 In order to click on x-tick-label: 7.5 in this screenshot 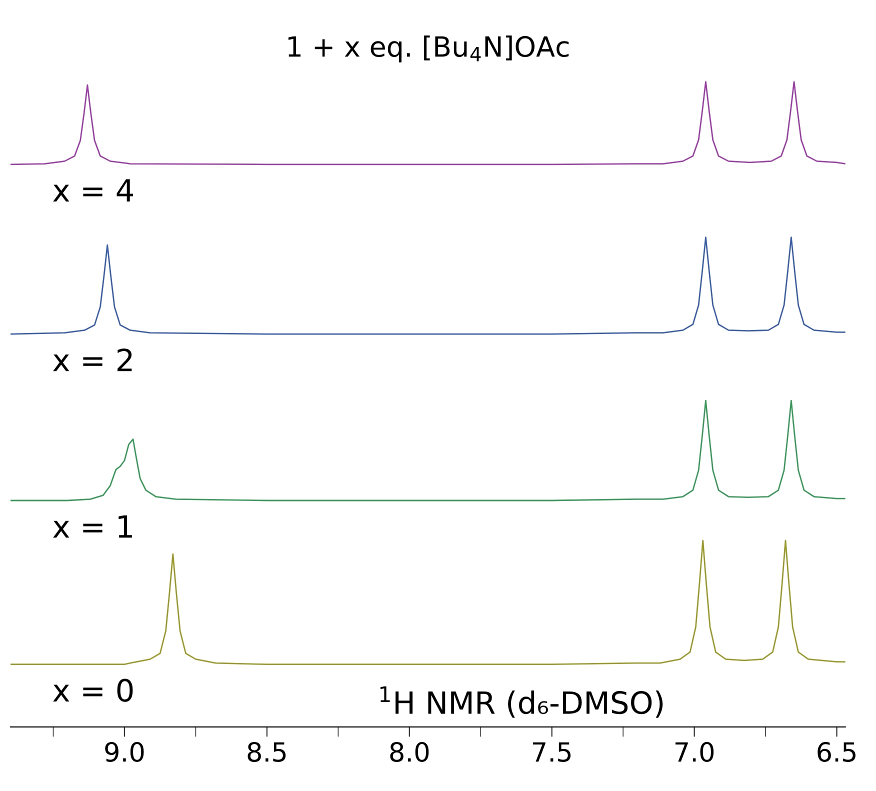, I will do `click(552, 752)`.